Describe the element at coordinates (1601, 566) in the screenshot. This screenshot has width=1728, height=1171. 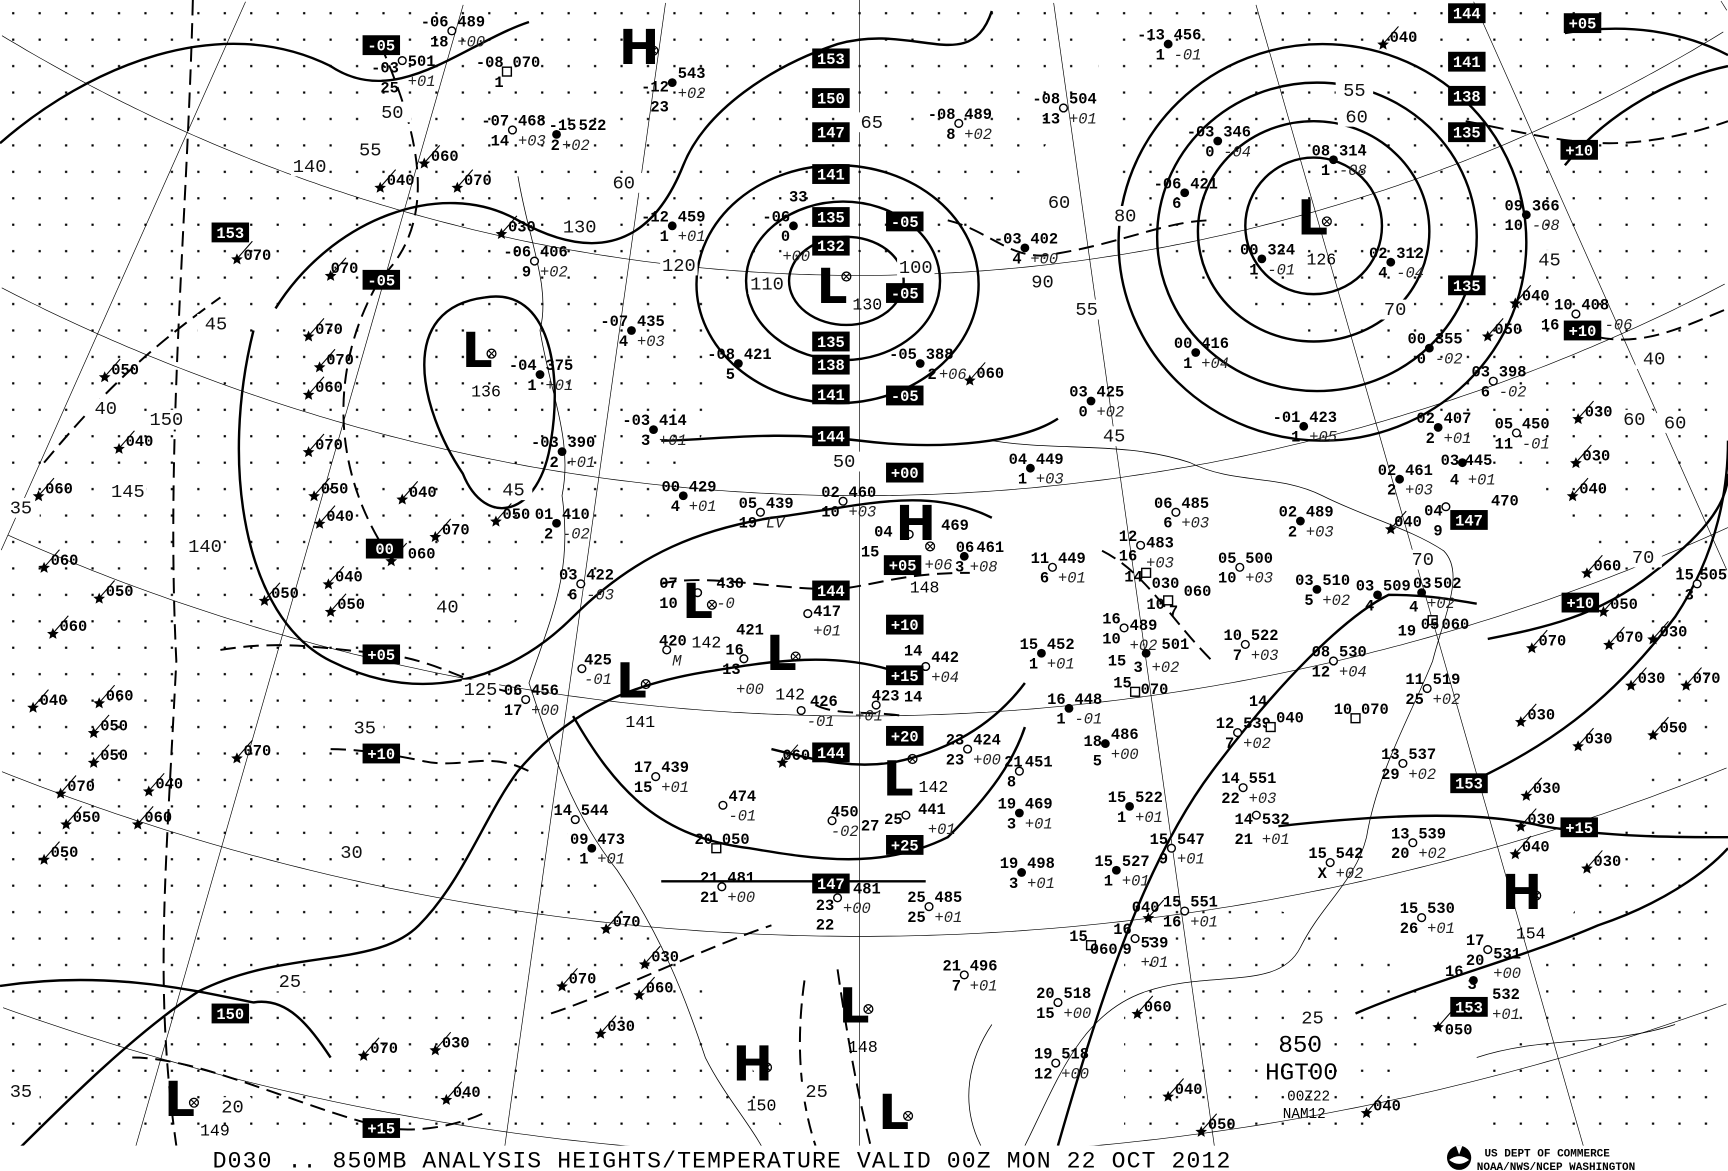
I see `wind-station: 060` at that location.